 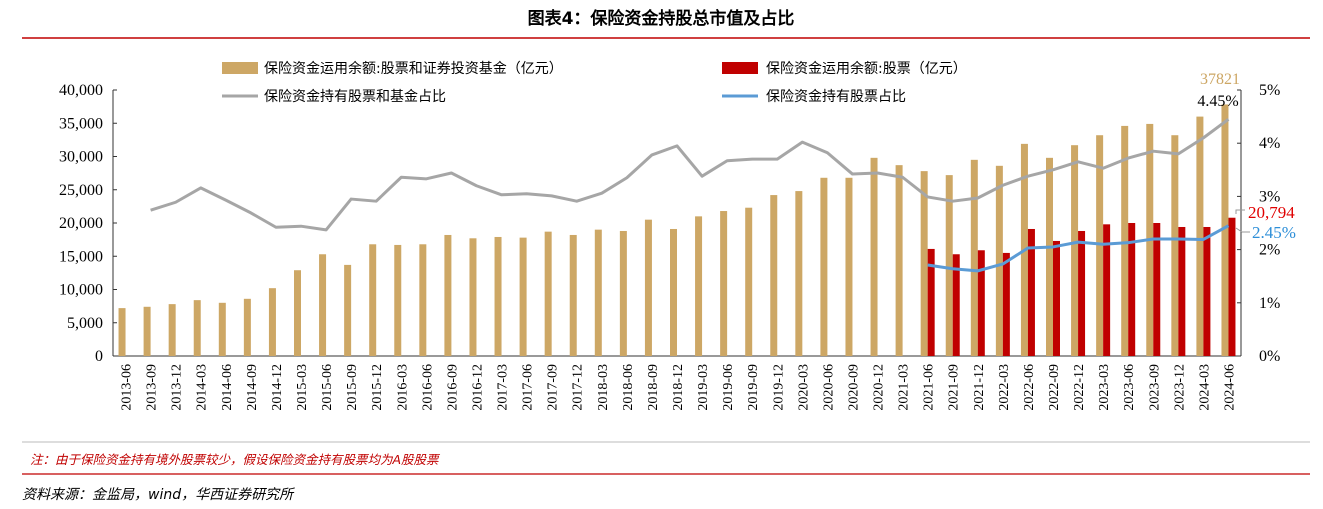 What do you see at coordinates (1104, 387) in the screenshot?
I see `x-tick-label: 2023-03` at bounding box center [1104, 387].